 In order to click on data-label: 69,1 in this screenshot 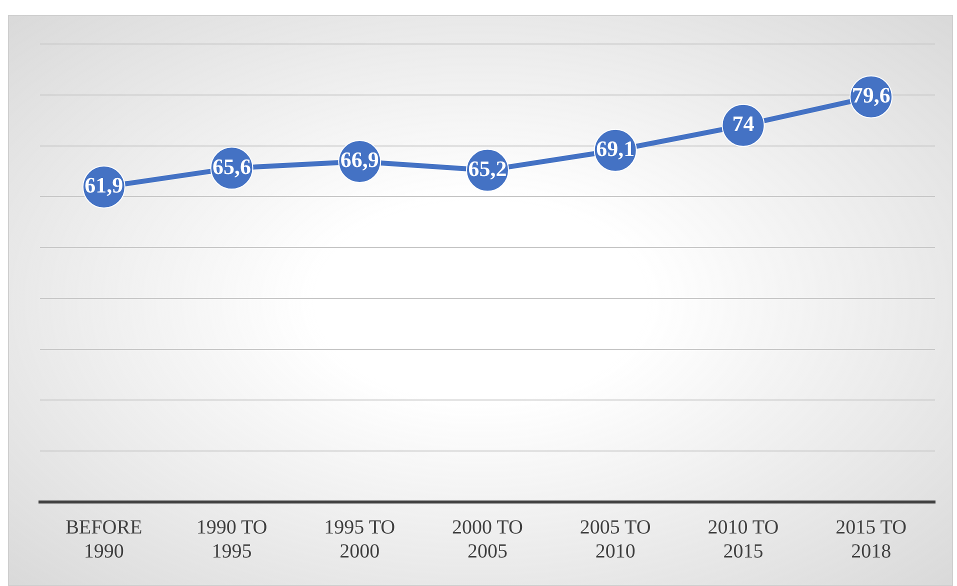, I will do `click(615, 149)`.